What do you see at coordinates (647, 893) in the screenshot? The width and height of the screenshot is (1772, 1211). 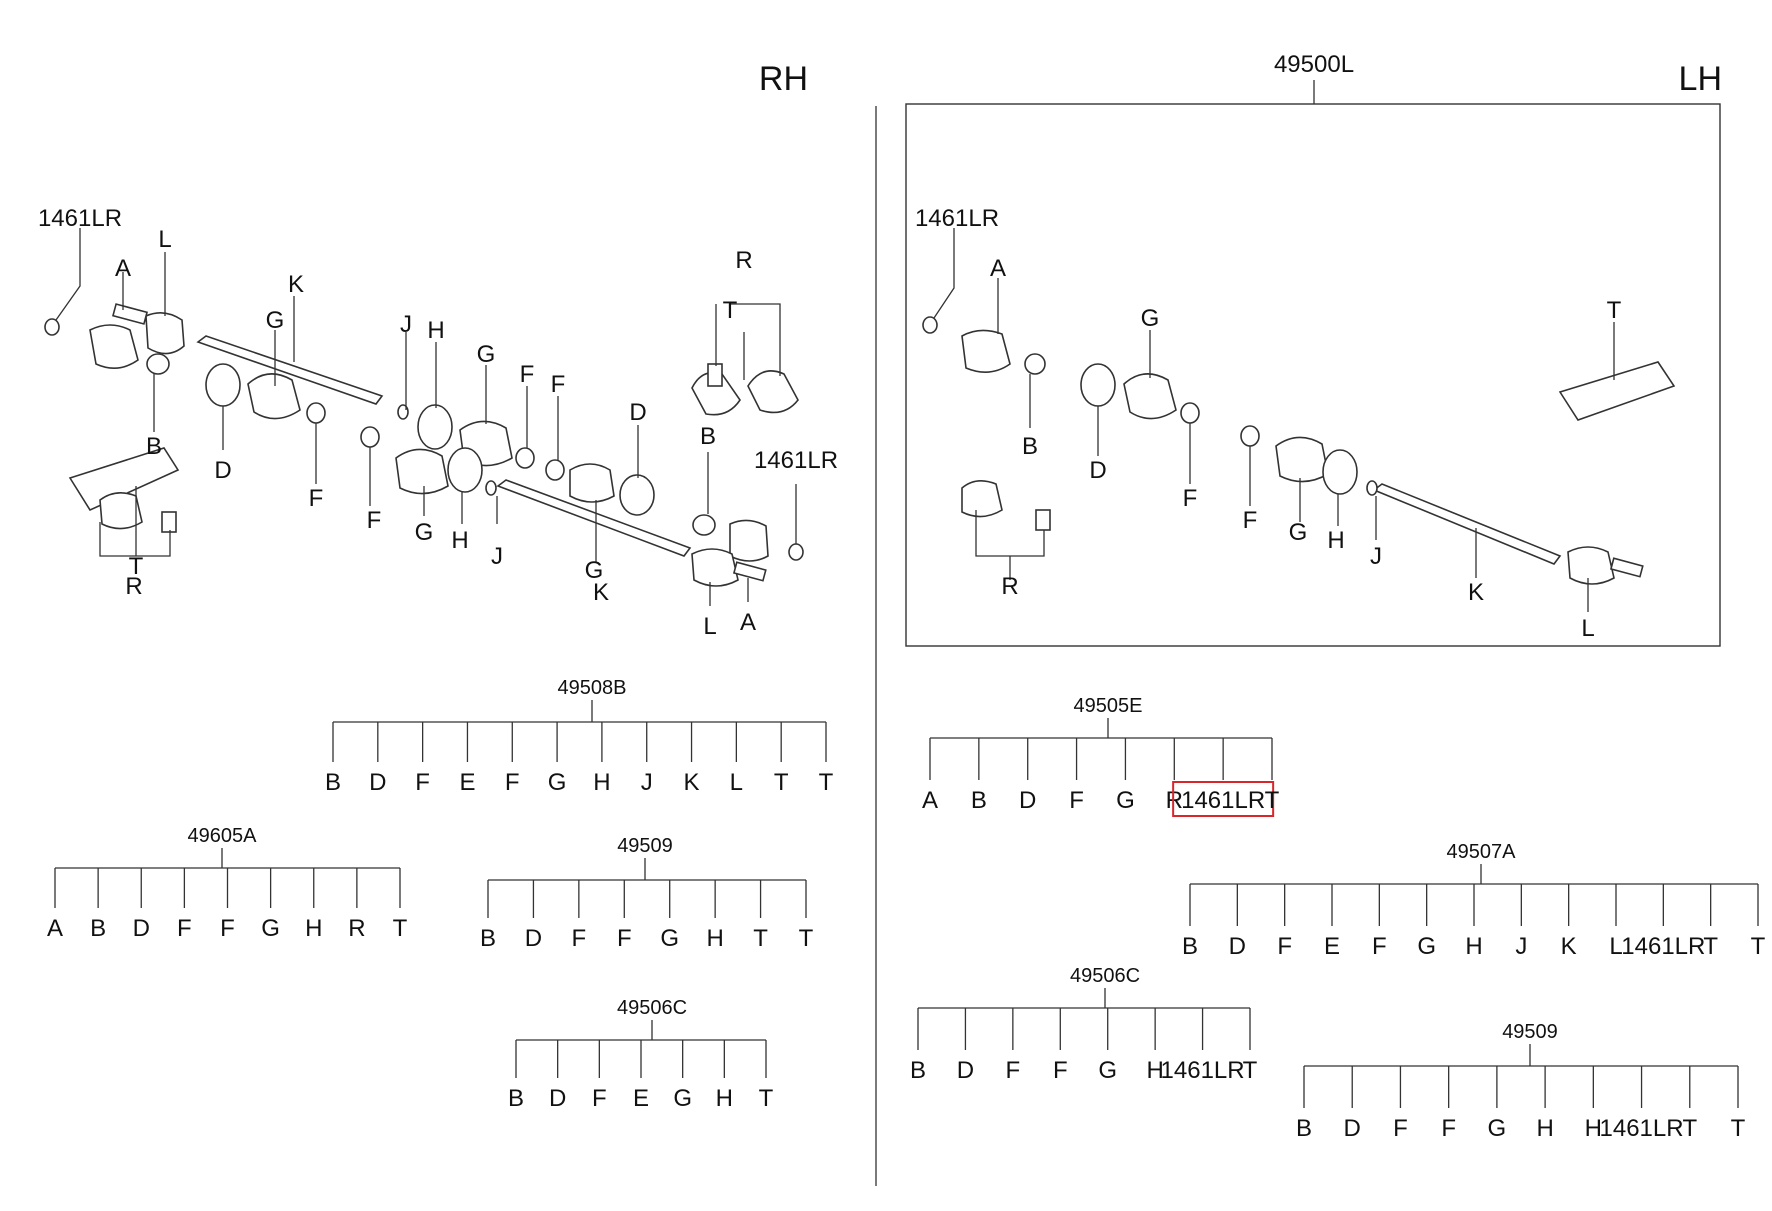 I see `kit-tree-49509: 49509 B D F F G H T T` at bounding box center [647, 893].